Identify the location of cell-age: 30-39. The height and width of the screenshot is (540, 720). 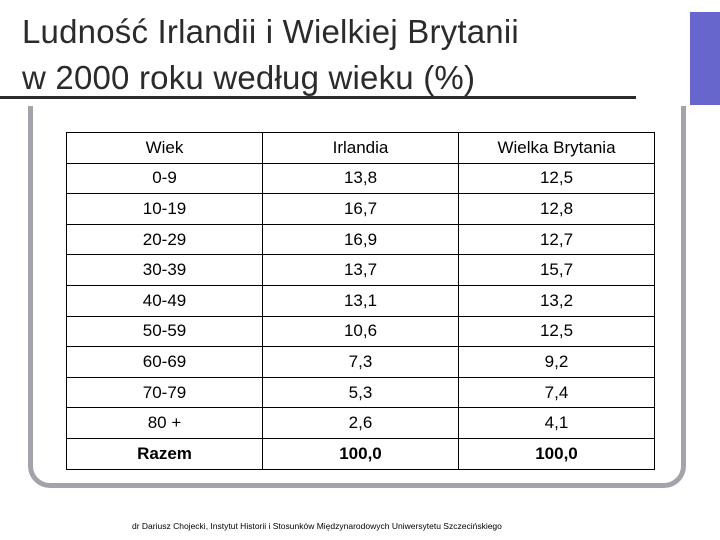
(164, 270).